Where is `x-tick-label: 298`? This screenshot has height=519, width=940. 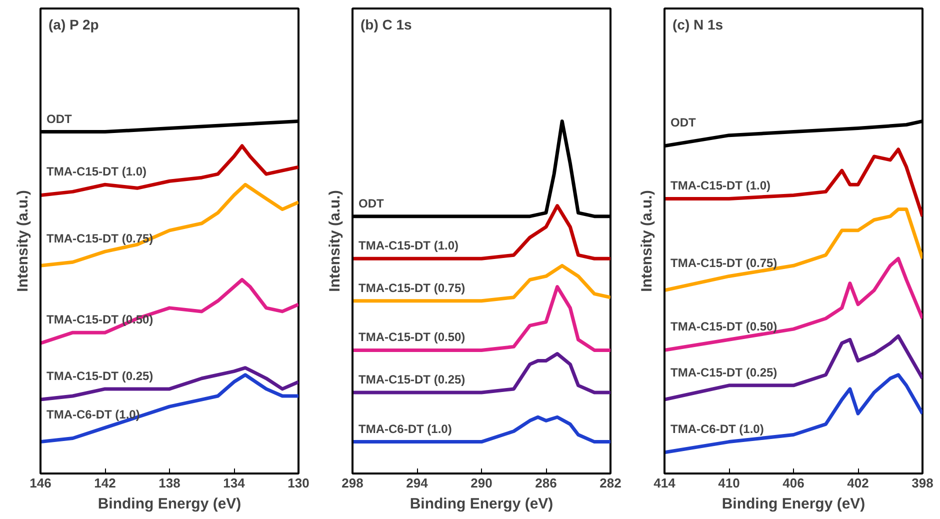 x-tick-label: 298 is located at coordinates (353, 483).